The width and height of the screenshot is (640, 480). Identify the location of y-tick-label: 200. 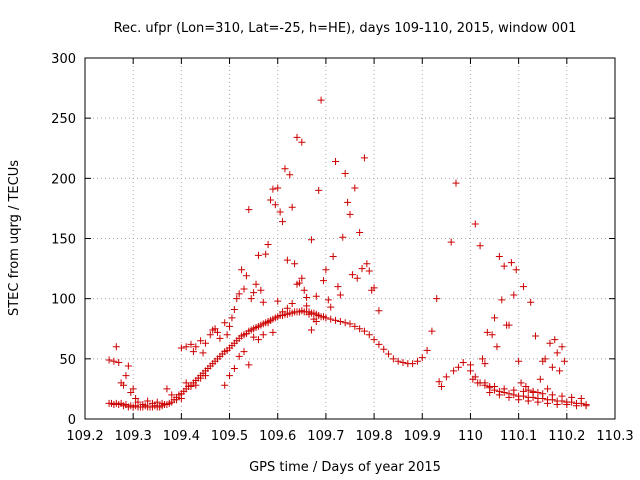
(63, 179).